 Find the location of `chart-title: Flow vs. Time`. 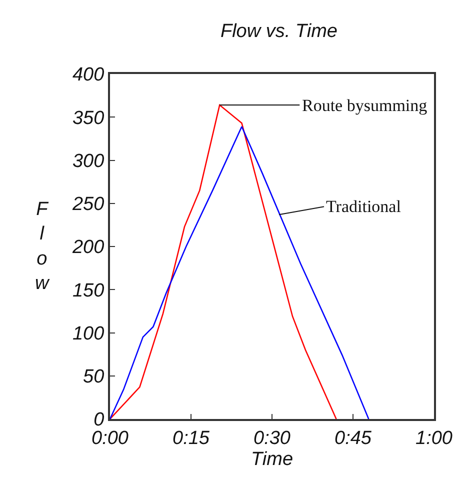

chart-title: Flow vs. Time is located at coordinates (279, 31).